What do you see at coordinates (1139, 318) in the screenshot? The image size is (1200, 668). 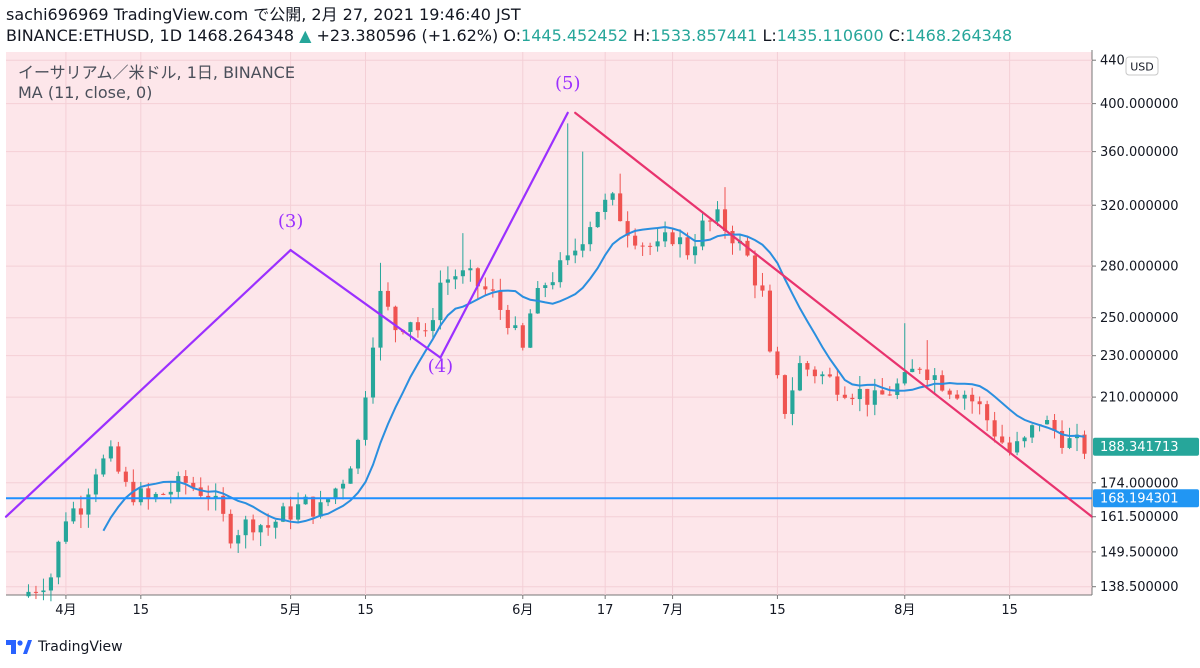 I see `price-tick-label: 250.000000` at bounding box center [1139, 318].